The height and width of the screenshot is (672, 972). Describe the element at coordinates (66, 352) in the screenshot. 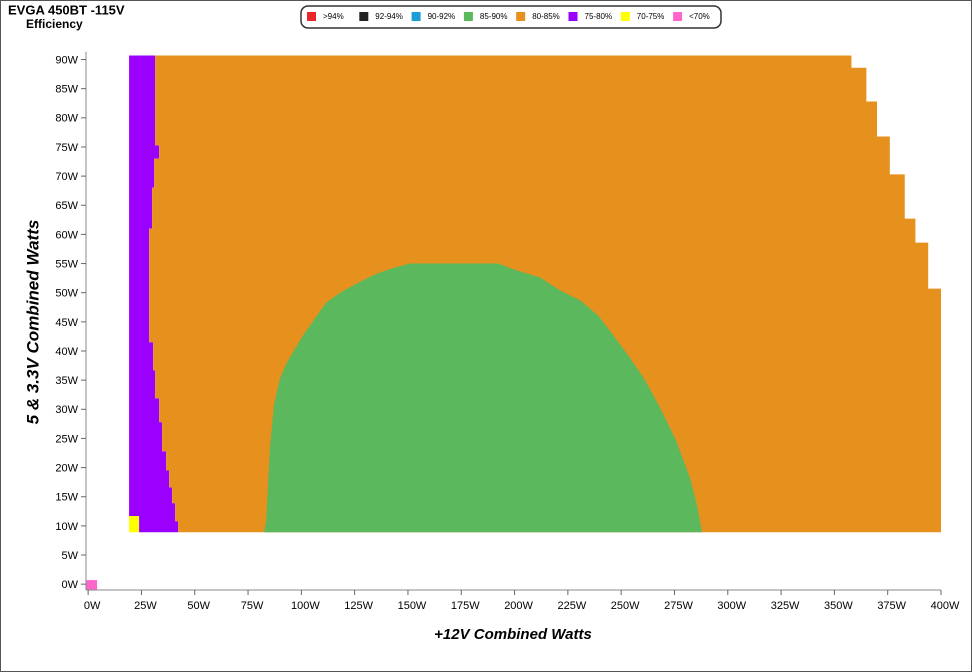

I see `y-tick-label: 40W` at that location.